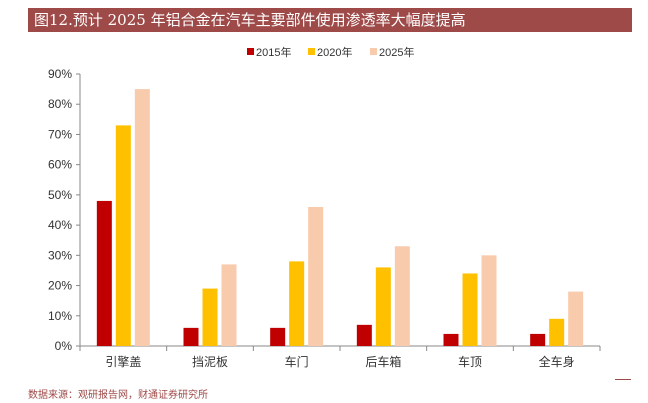 The height and width of the screenshot is (403, 648). I want to click on legend-label: 2025年, so click(396, 52).